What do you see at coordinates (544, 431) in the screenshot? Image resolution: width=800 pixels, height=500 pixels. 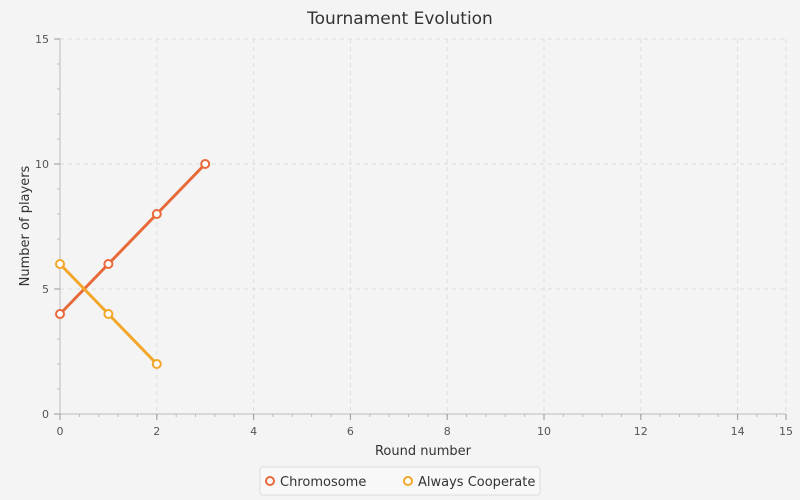 I see `x-tick-label: 10` at bounding box center [544, 431].